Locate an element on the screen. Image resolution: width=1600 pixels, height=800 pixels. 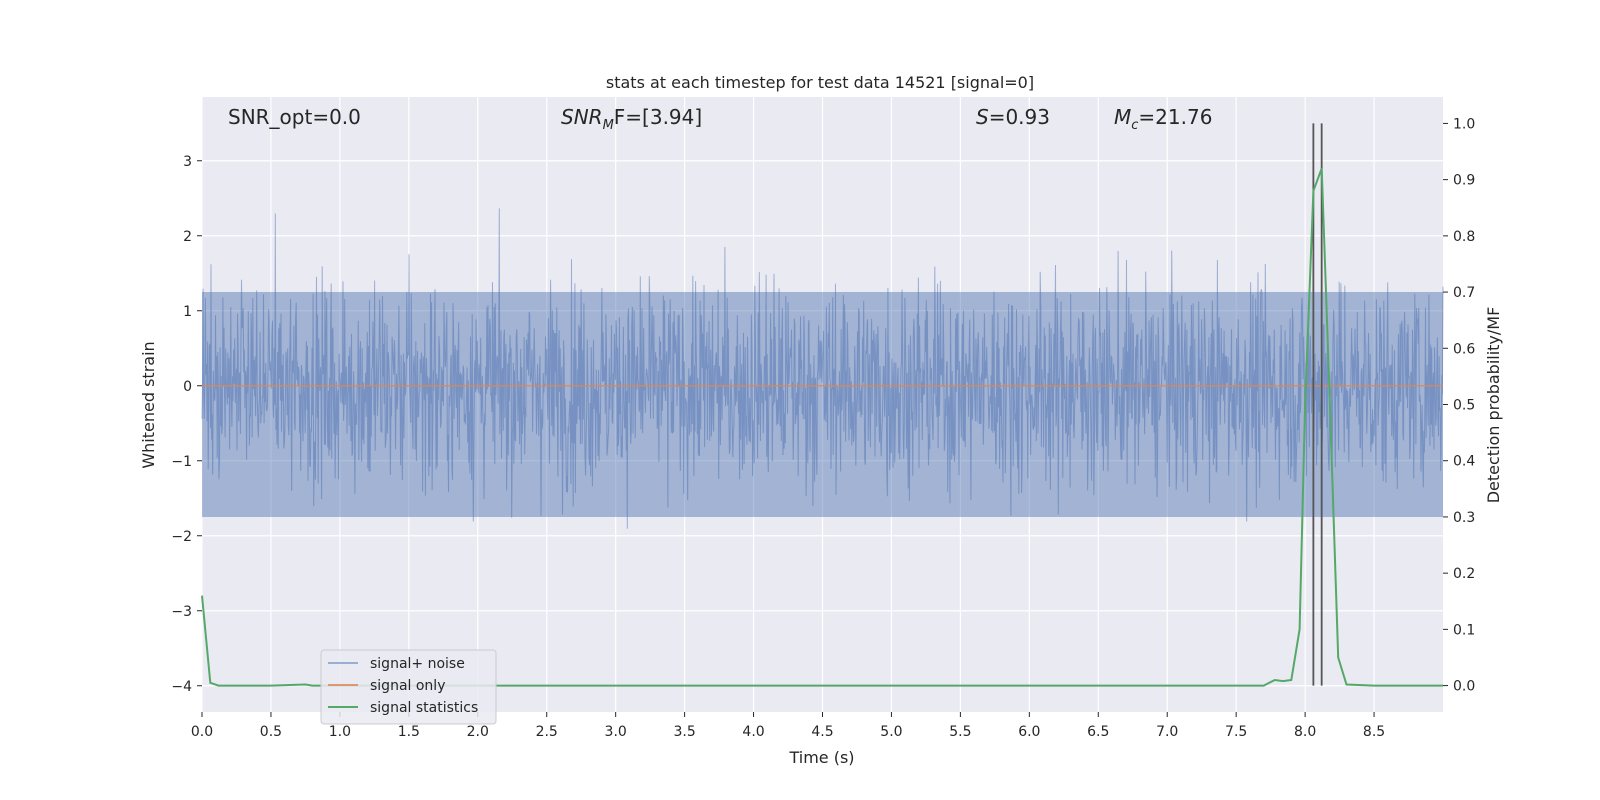
y-right-axis-label: Detection probability/MF is located at coordinates (1493, 405).